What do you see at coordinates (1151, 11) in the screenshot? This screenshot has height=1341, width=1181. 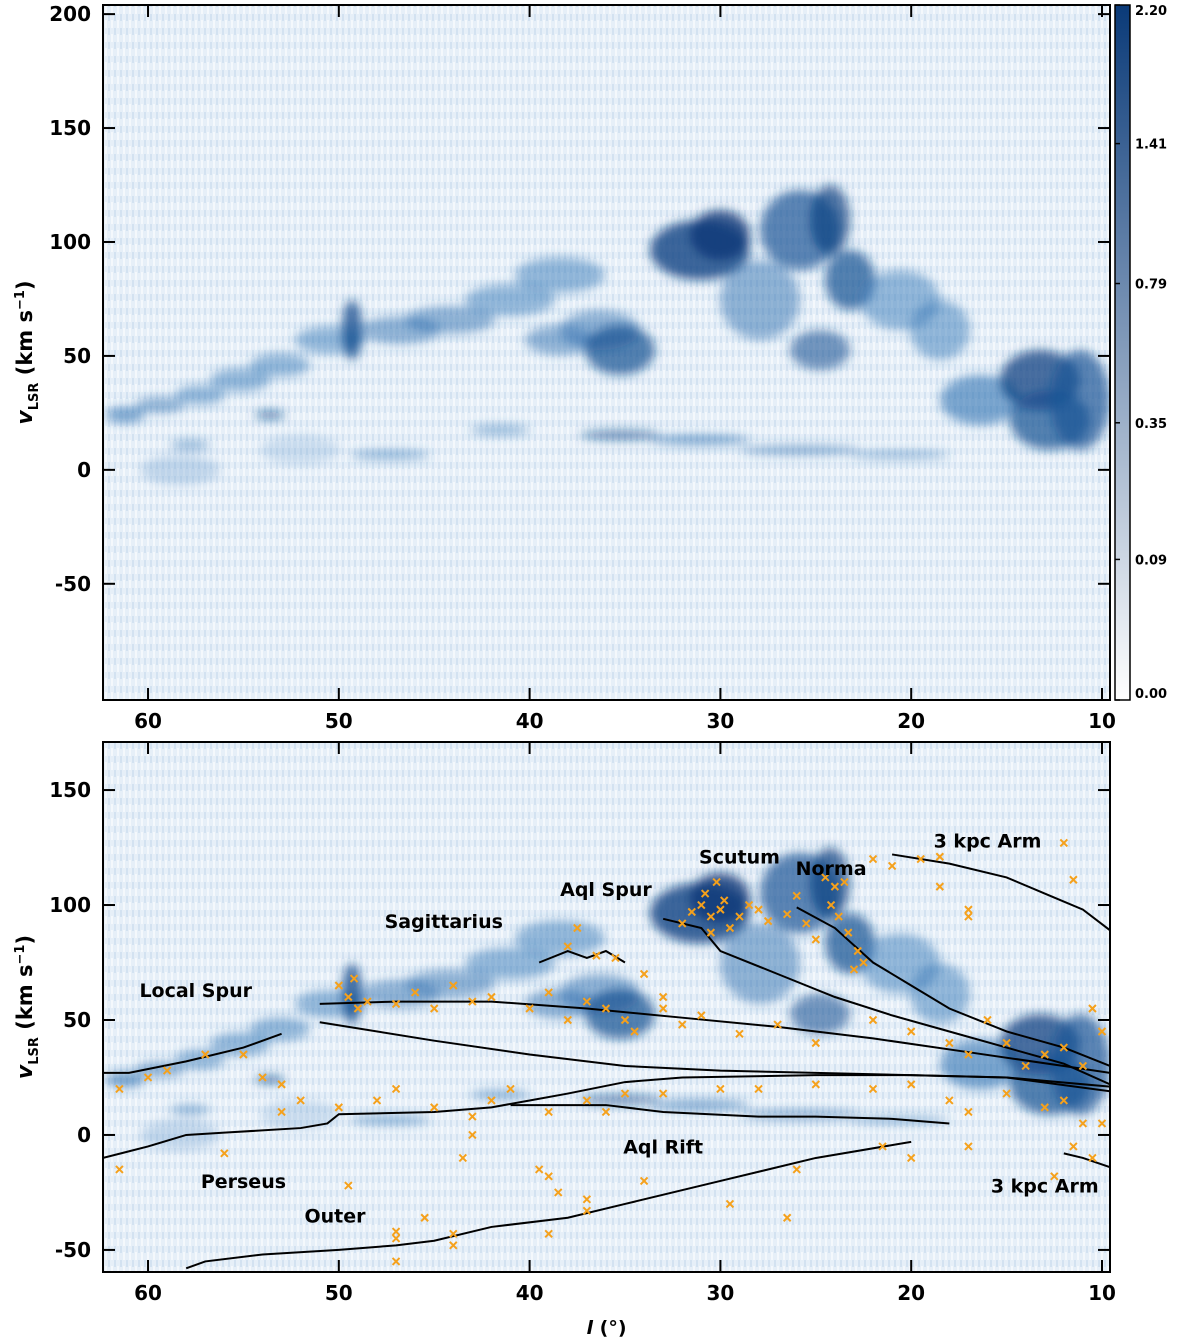 I see `colorbar-tick-label: 2.20` at bounding box center [1151, 11].